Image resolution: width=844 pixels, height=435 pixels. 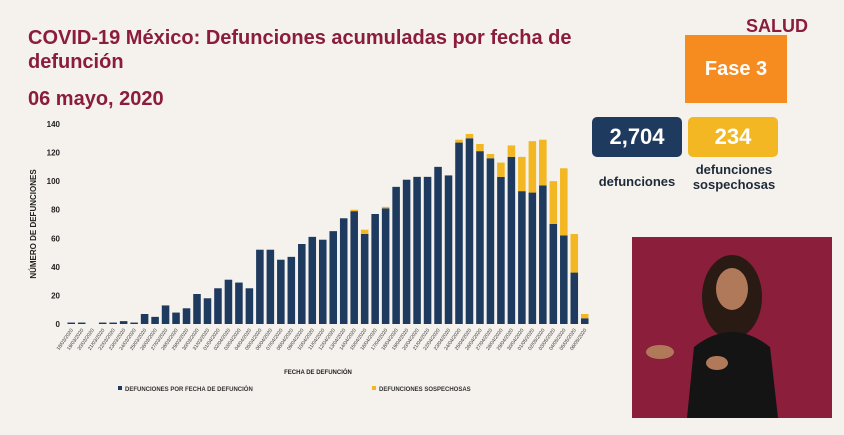 What do you see at coordinates (96, 99) in the screenshot?
I see `date: 06 mayo, 2020` at bounding box center [96, 99].